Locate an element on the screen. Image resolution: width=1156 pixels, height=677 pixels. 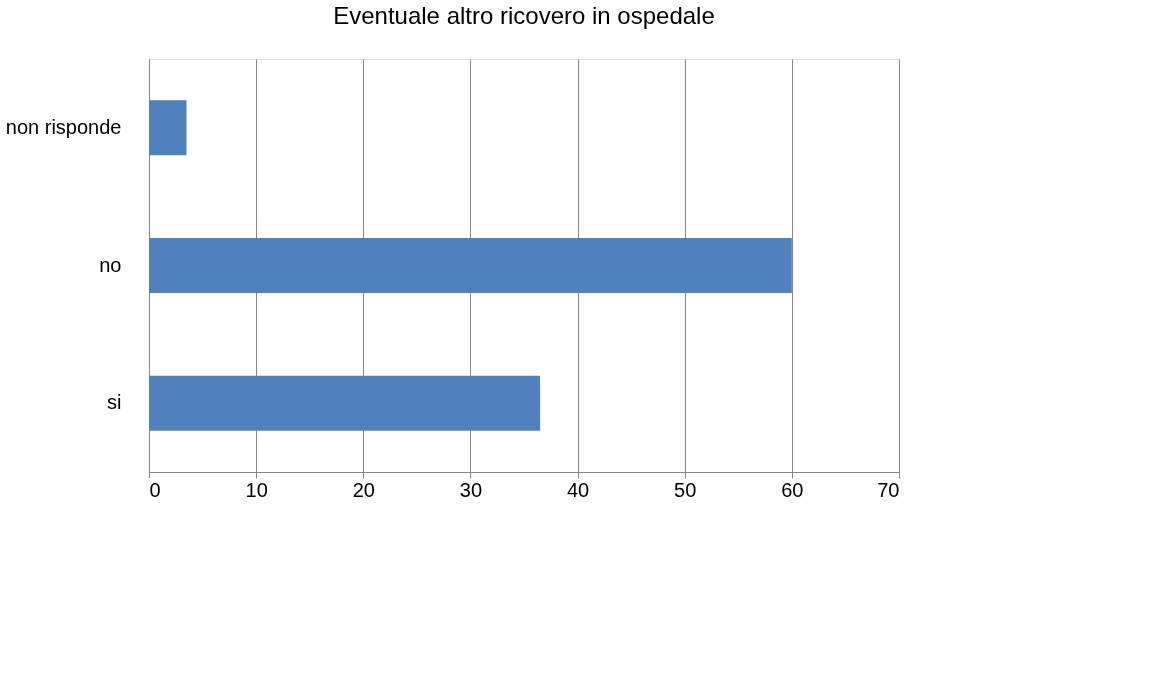
x-tick-label: 20 is located at coordinates (363, 489).